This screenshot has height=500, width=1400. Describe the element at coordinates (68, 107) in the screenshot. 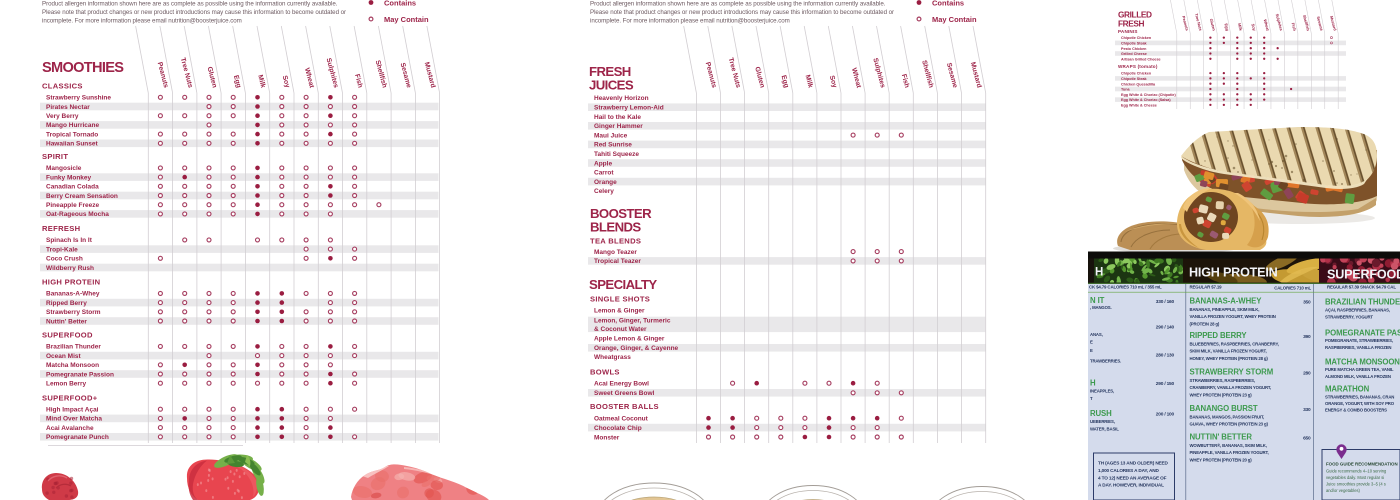

I see `svg-text: Pirates Nectar` at that location.